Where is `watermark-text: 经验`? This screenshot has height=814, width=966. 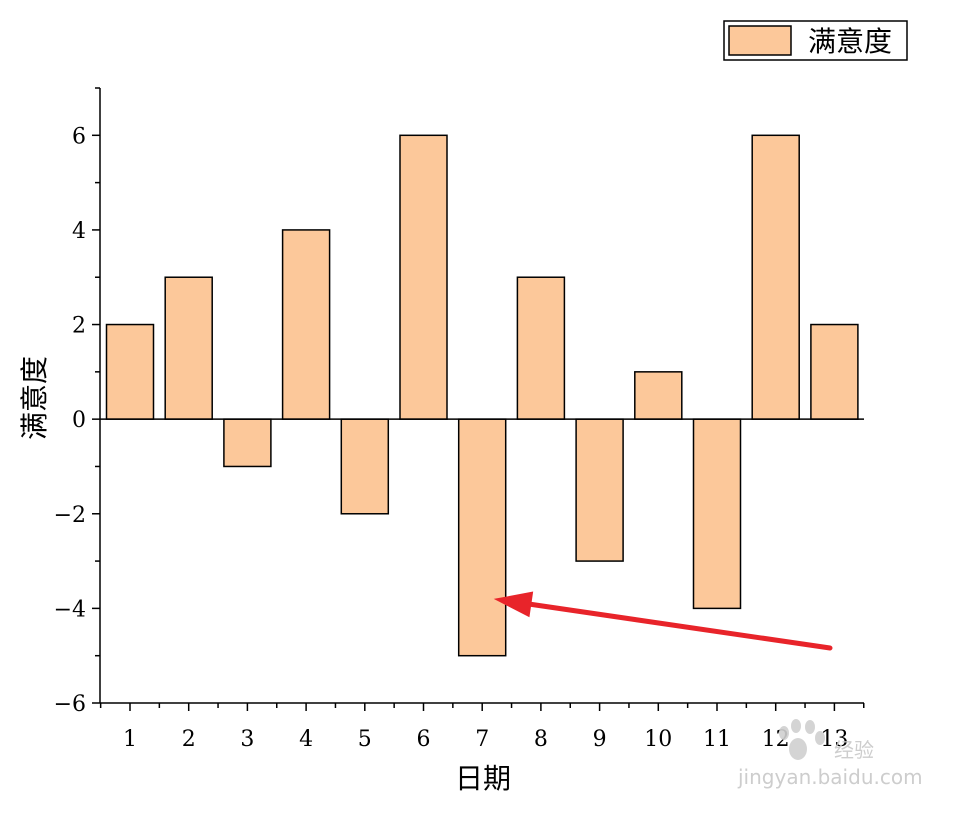
watermark-text: 经验 is located at coordinates (854, 750).